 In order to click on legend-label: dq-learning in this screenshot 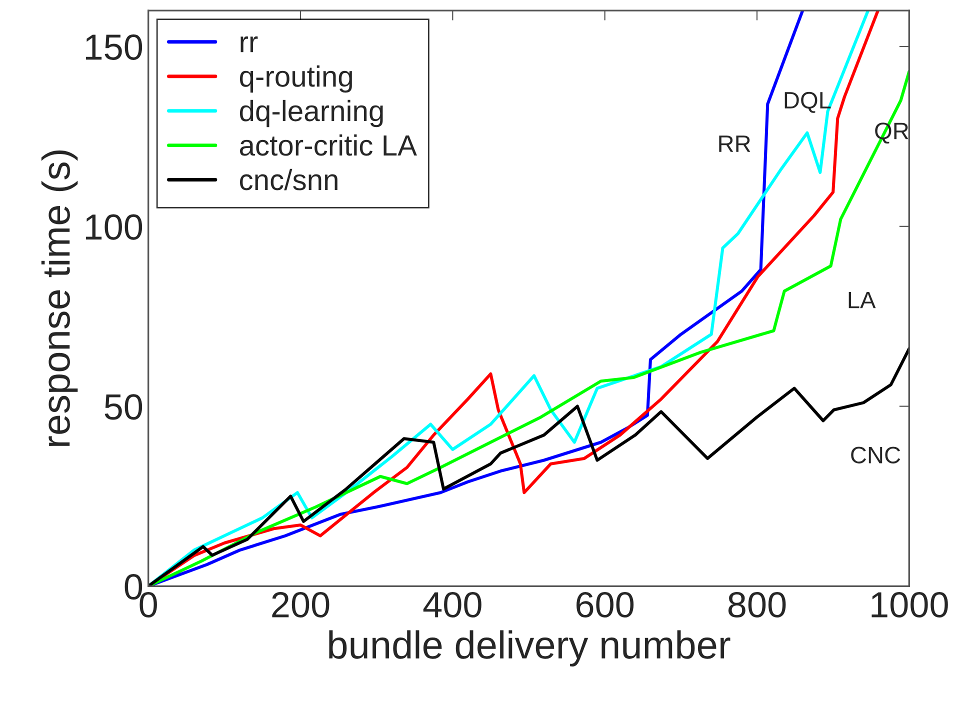, I will do `click(311, 114)`.